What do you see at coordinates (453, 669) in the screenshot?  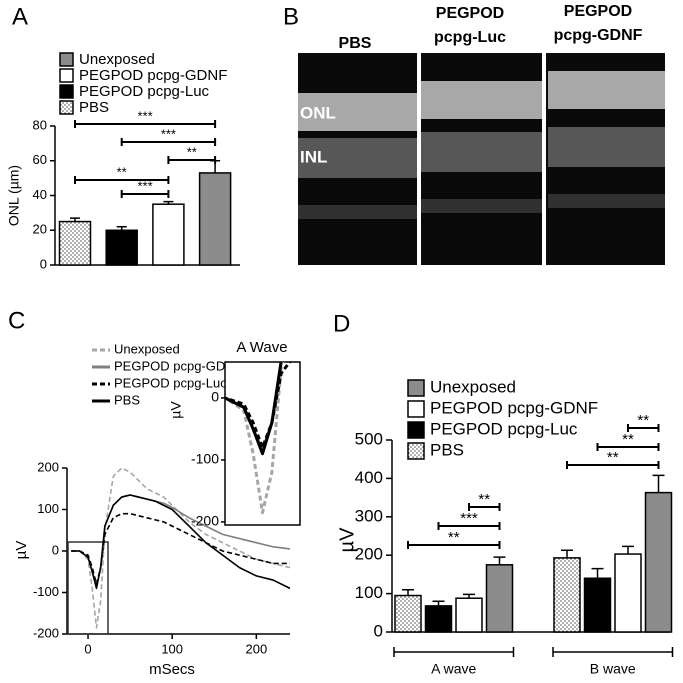 I see `x-tick-label: A wave` at bounding box center [453, 669].